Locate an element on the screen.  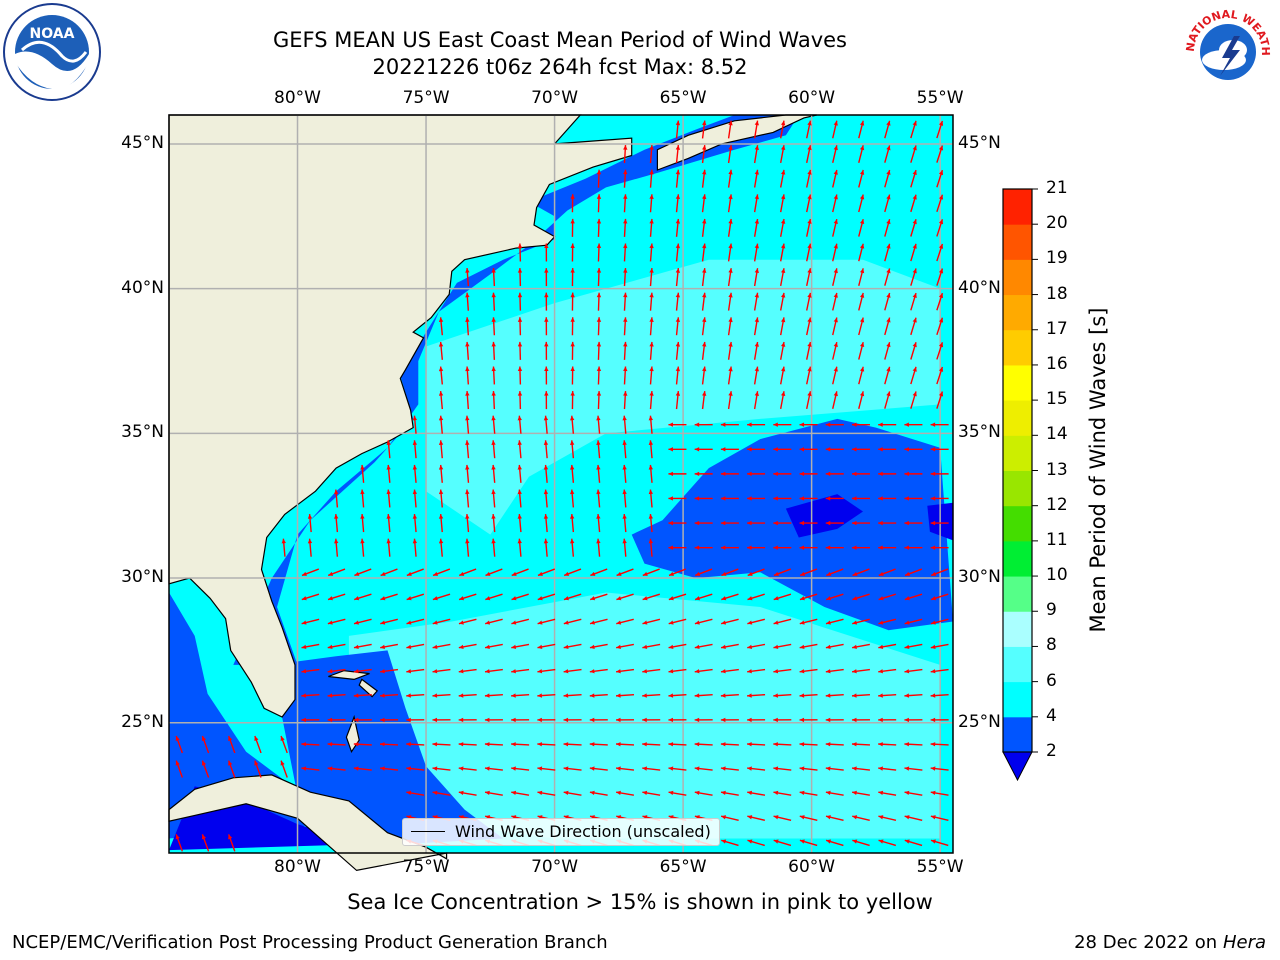
colorbar-tick-label: 21 is located at coordinates (1057, 188).